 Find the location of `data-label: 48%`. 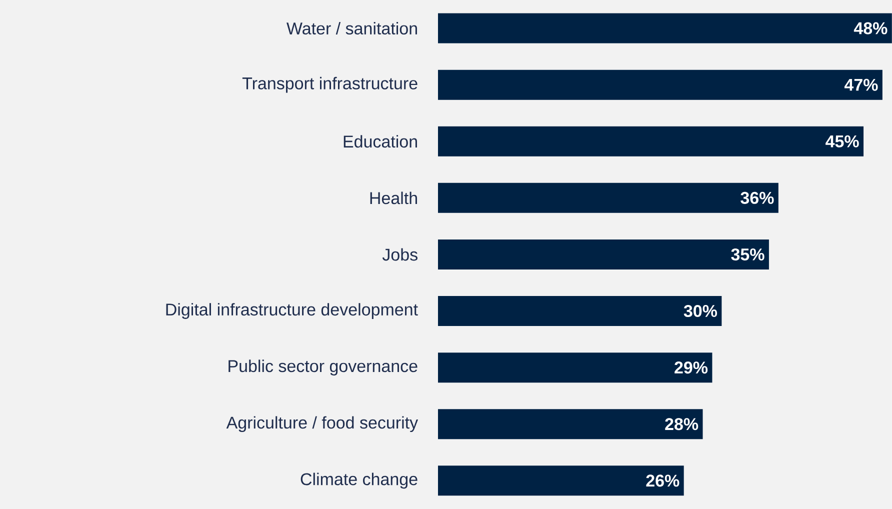

data-label: 48% is located at coordinates (871, 28).